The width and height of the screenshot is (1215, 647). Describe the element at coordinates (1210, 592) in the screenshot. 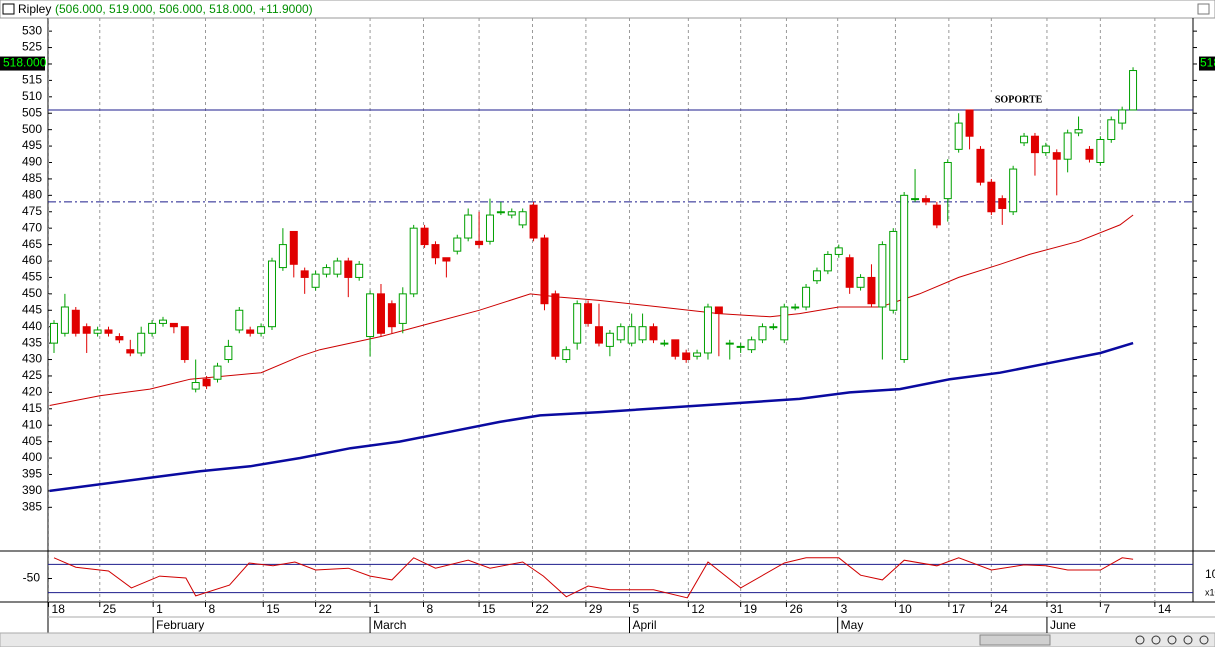

I see `volume-scale-label: x100` at that location.